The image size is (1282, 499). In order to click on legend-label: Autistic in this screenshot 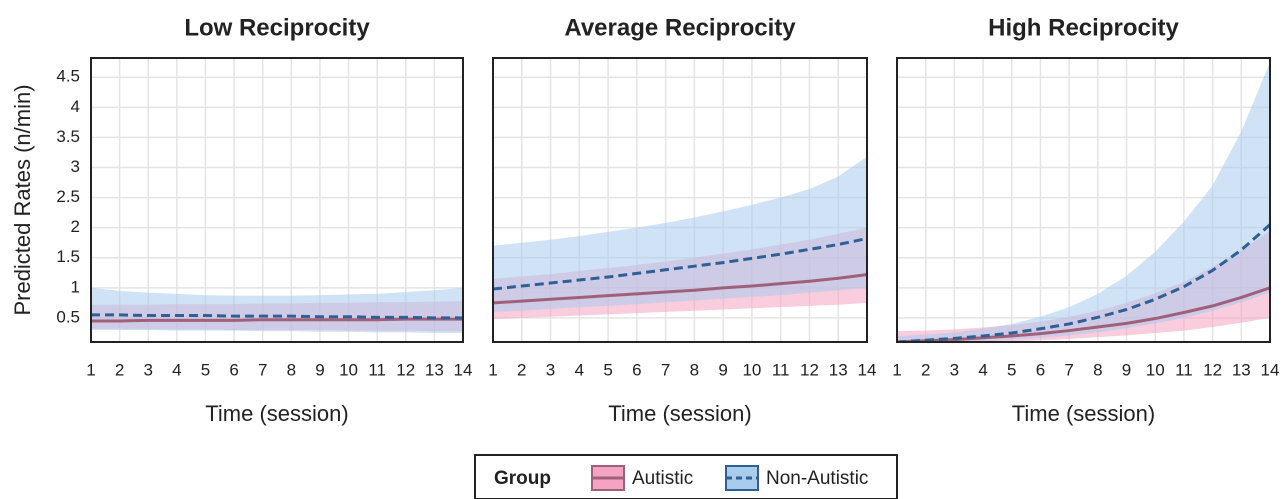, I will do `click(662, 478)`.